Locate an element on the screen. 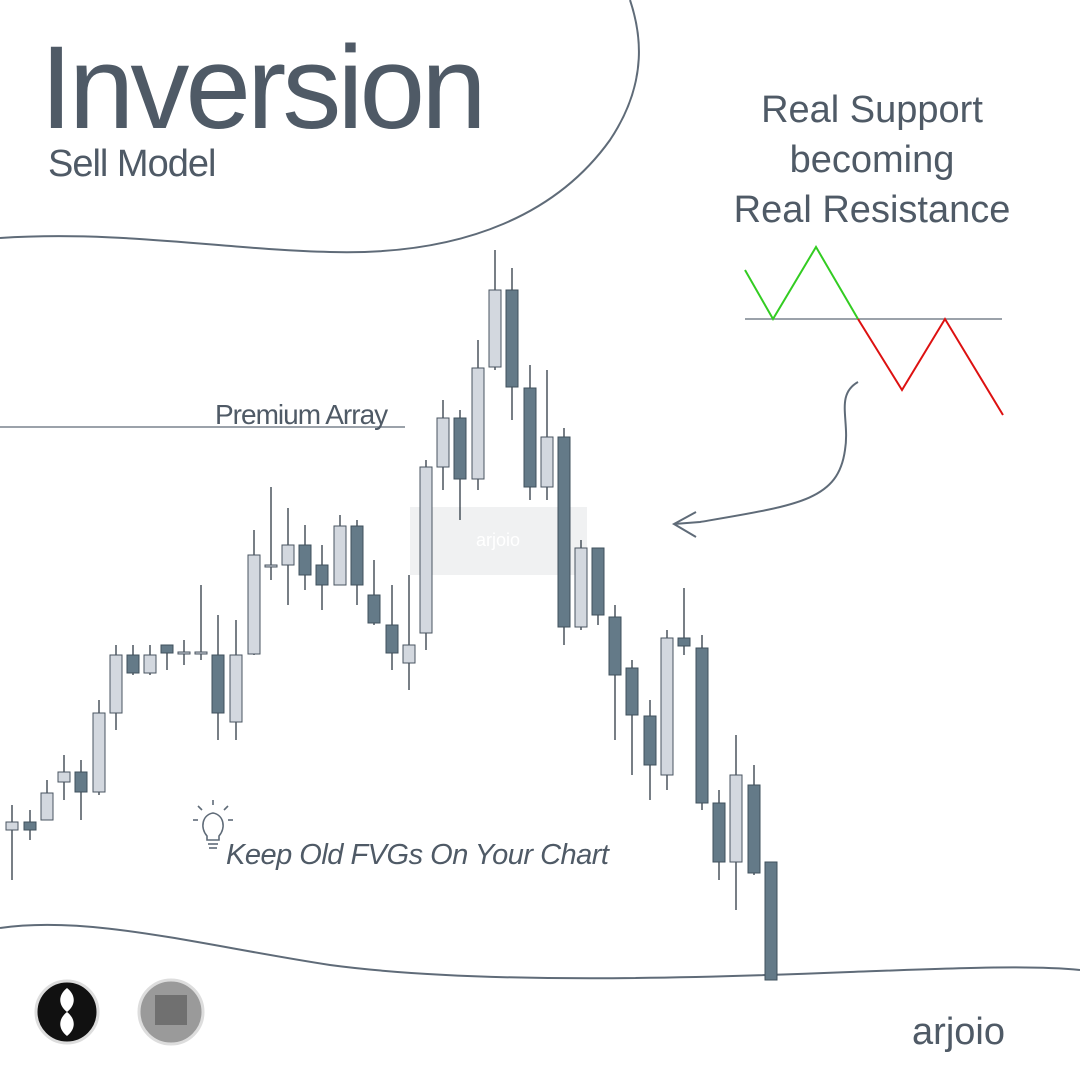 The height and width of the screenshot is (1080, 1080). subtitle: Sell Model is located at coordinates (131, 164).